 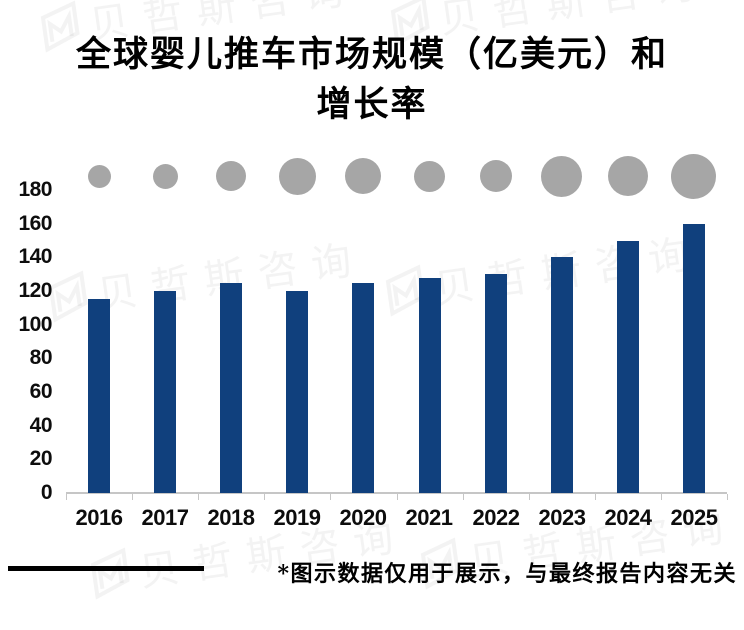 What do you see at coordinates (562, 517) in the screenshot?
I see `x-axis-label-2023: 2023` at bounding box center [562, 517].